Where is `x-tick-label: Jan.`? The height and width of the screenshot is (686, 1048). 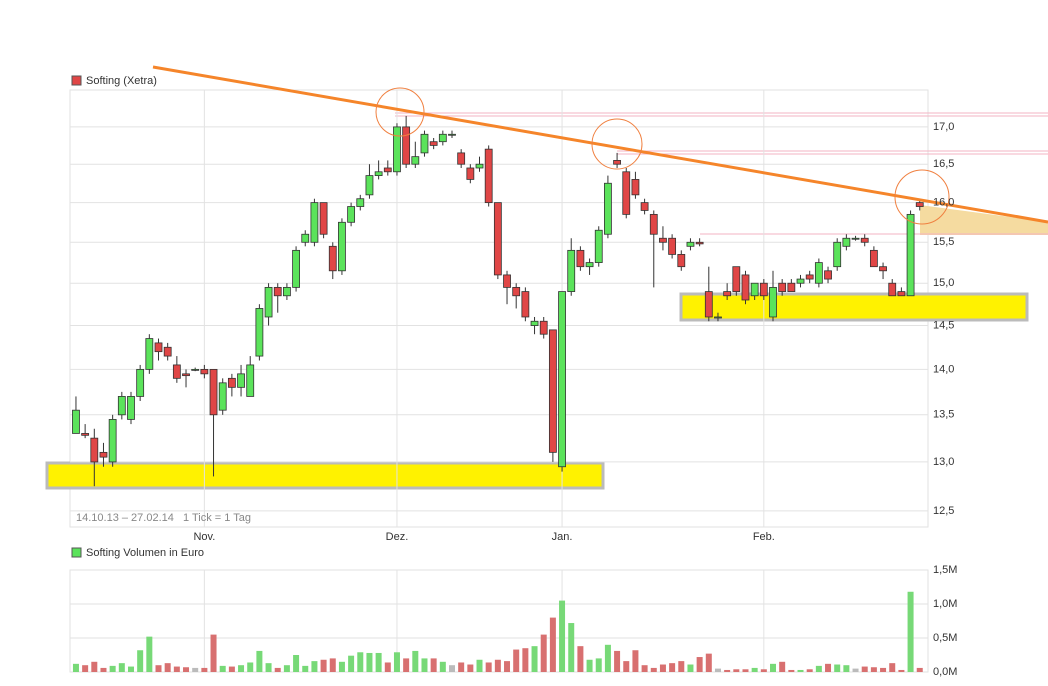
x-tick-label: Jan. is located at coordinates (562, 537).